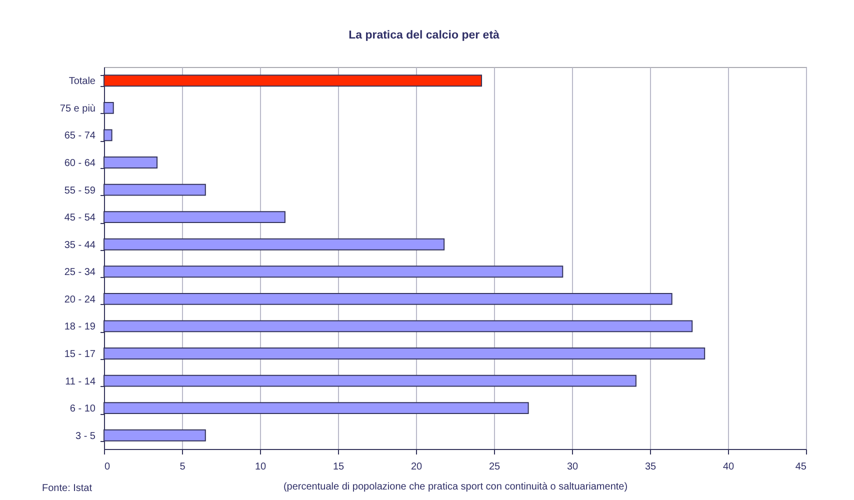  I want to click on y-tick-label: 18 - 19, so click(80, 327).